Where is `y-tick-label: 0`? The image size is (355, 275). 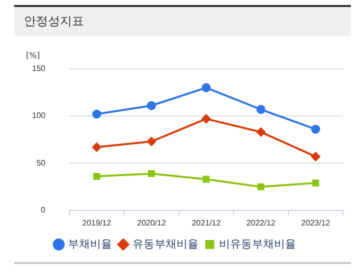 y-tick-label: 0 is located at coordinates (43, 210).